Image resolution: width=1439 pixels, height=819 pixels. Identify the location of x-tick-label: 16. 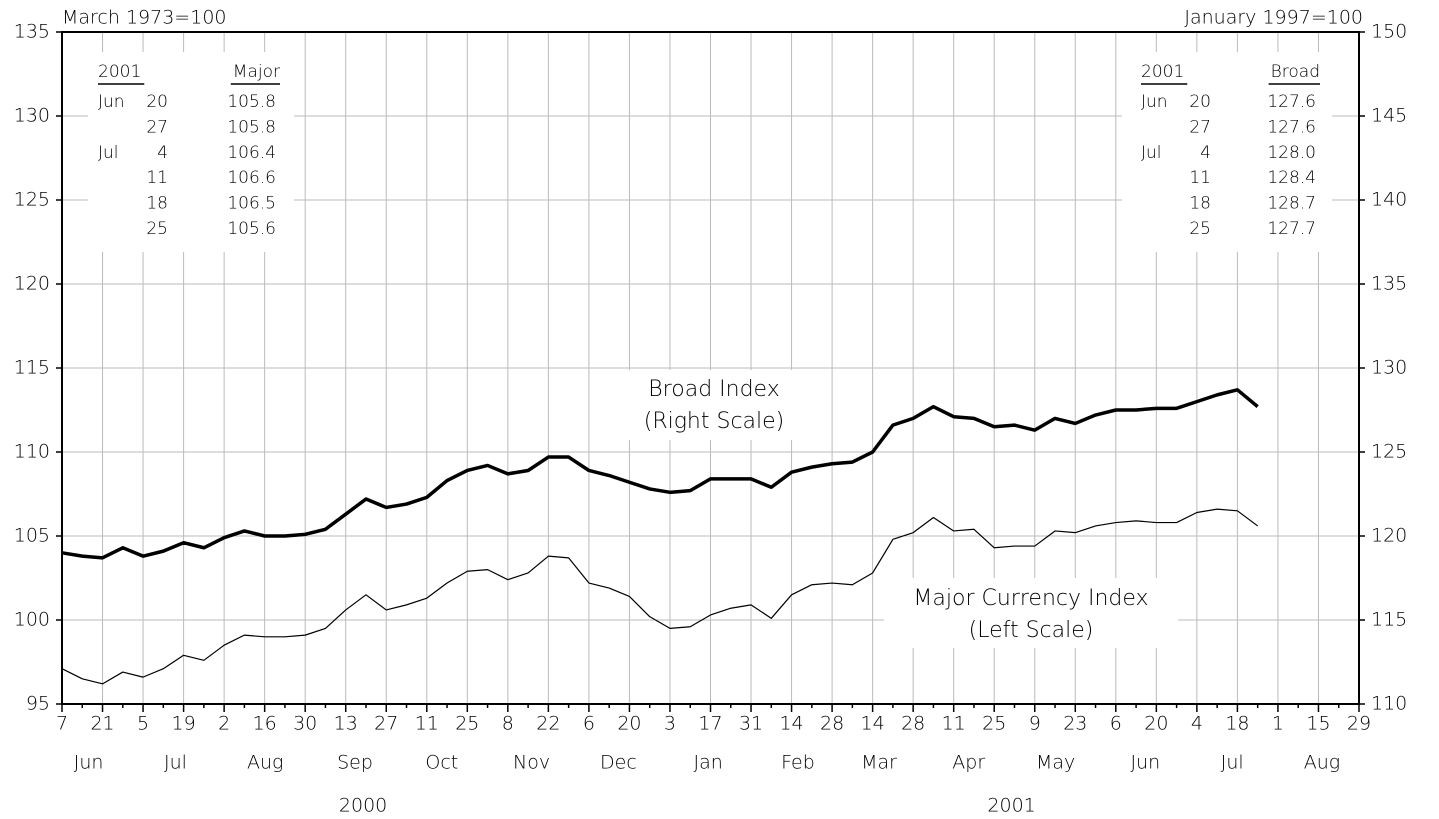
(265, 724).